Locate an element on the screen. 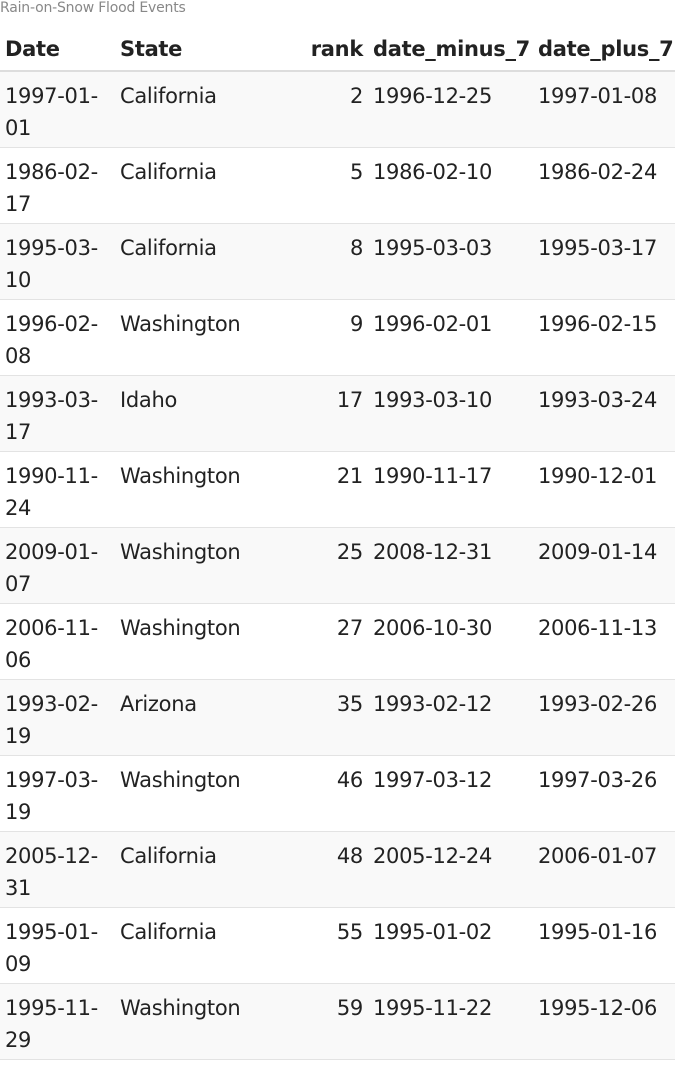 This screenshot has height=1068, width=675. cell-date-minus-7: 1996-02-01 is located at coordinates (450, 337).